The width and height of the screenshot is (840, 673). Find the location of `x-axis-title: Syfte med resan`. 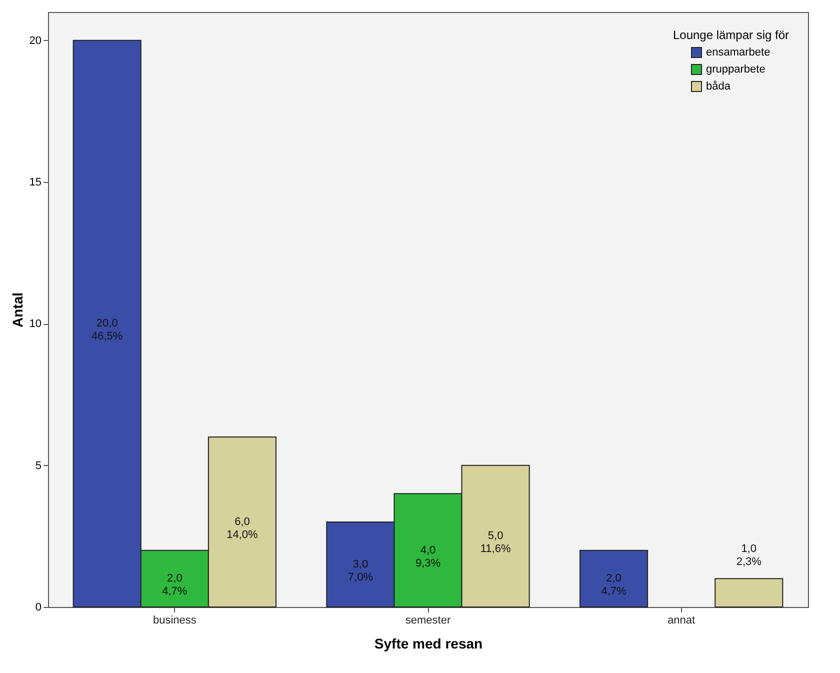

x-axis-title: Syfte med resan is located at coordinates (428, 644).